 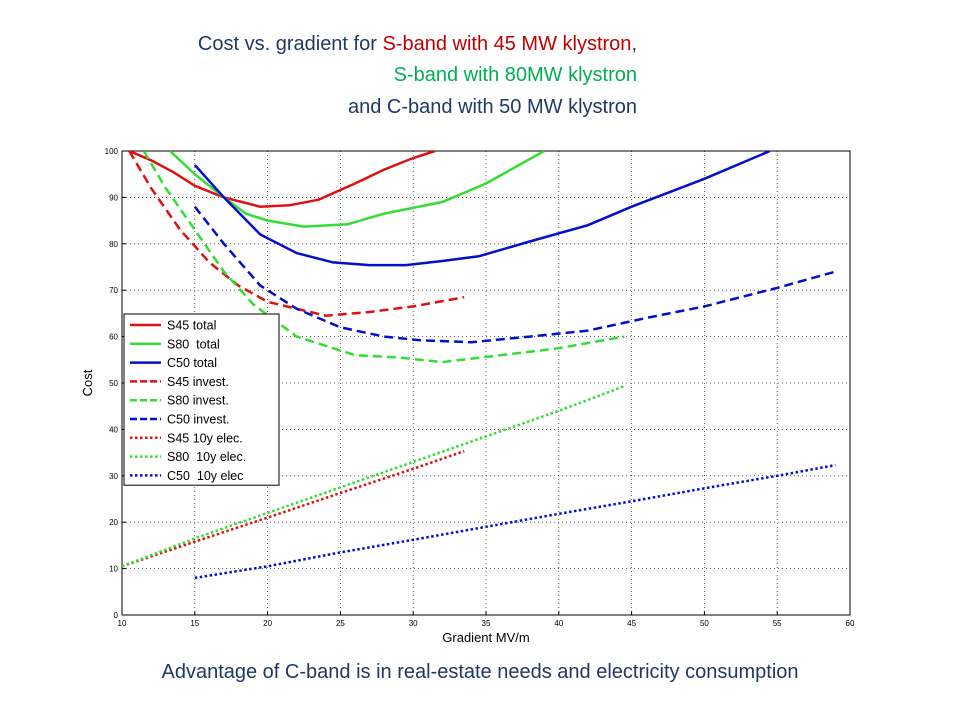 I want to click on legend-label: S80 total, so click(x=193, y=344).